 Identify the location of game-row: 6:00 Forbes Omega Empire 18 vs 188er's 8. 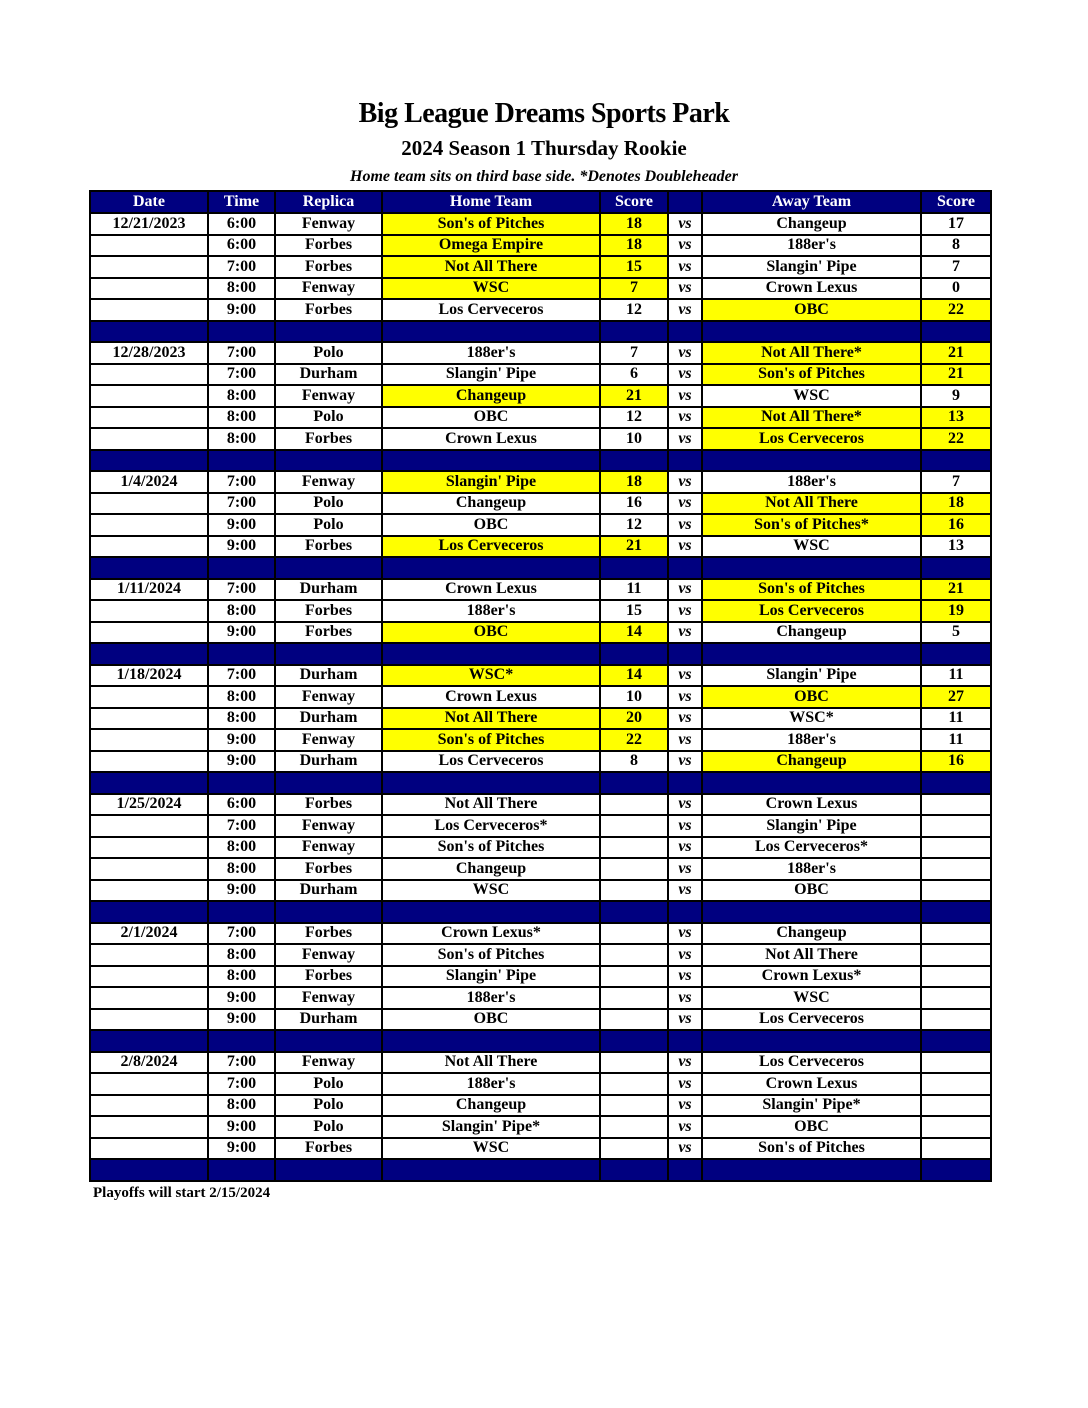
(540, 245).